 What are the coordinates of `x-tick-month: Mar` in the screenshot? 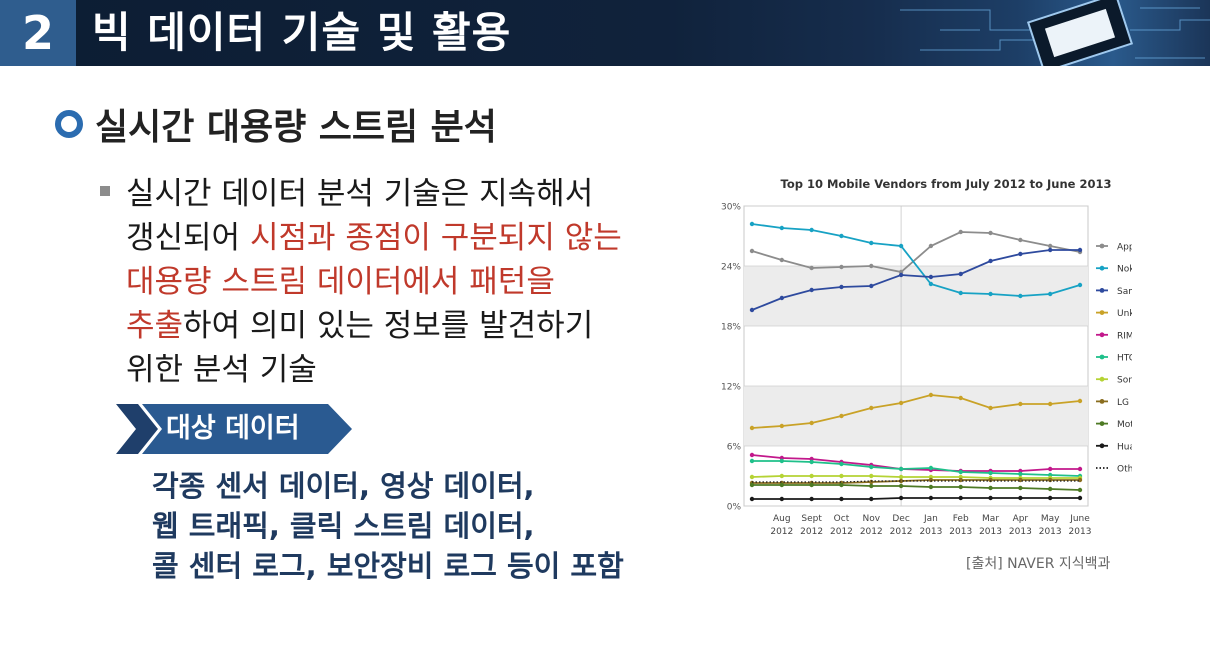 It's located at (990, 519).